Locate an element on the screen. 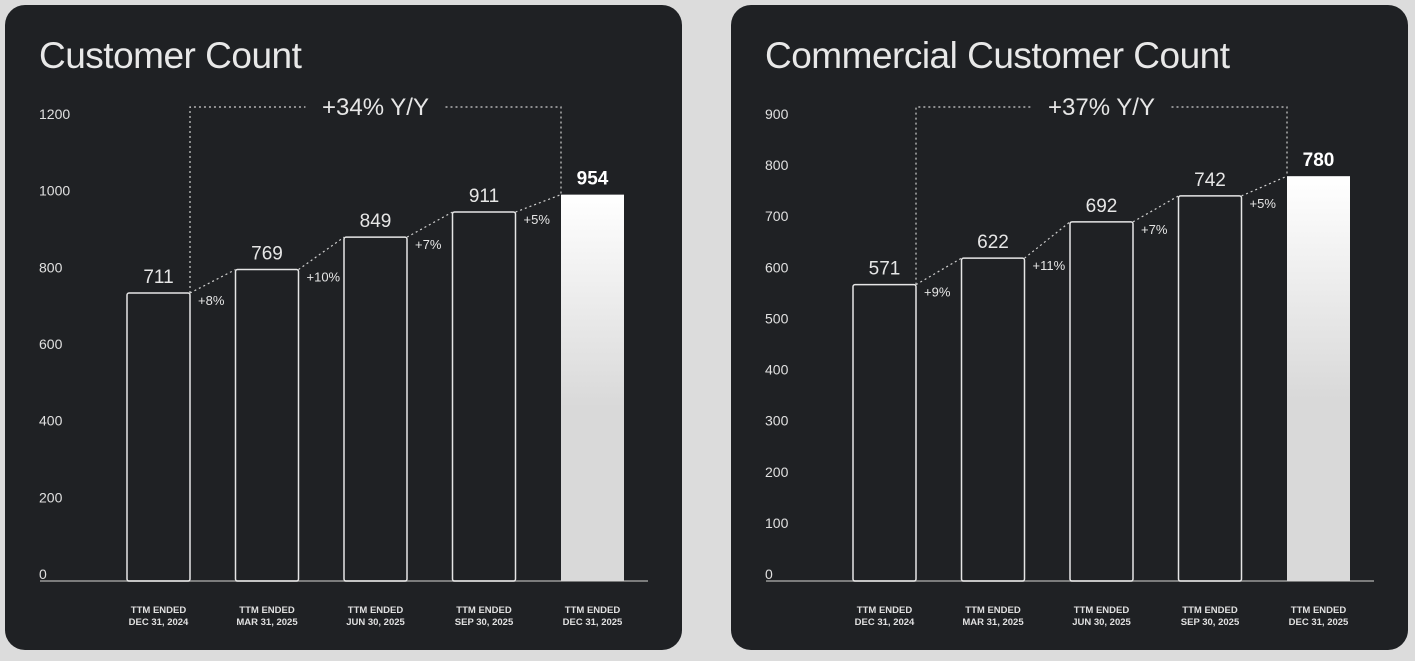 The width and height of the screenshot is (1415, 661). bar-value-label: 780 is located at coordinates (1319, 160).